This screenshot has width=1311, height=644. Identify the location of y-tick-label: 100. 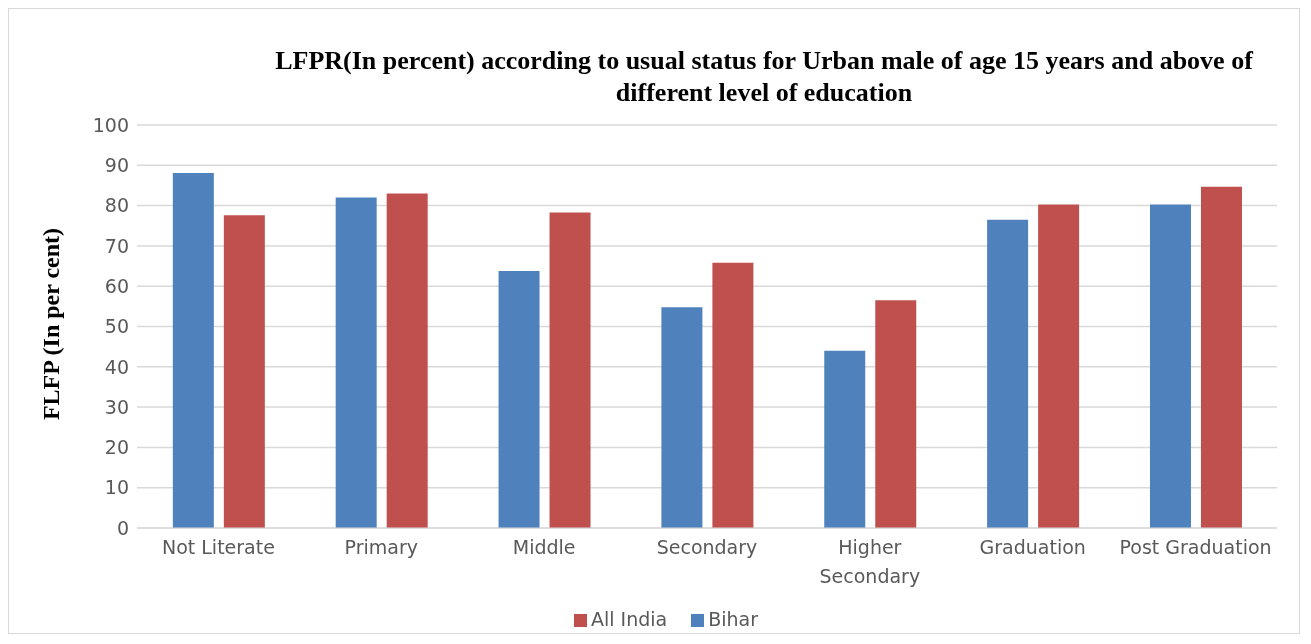
(110, 124).